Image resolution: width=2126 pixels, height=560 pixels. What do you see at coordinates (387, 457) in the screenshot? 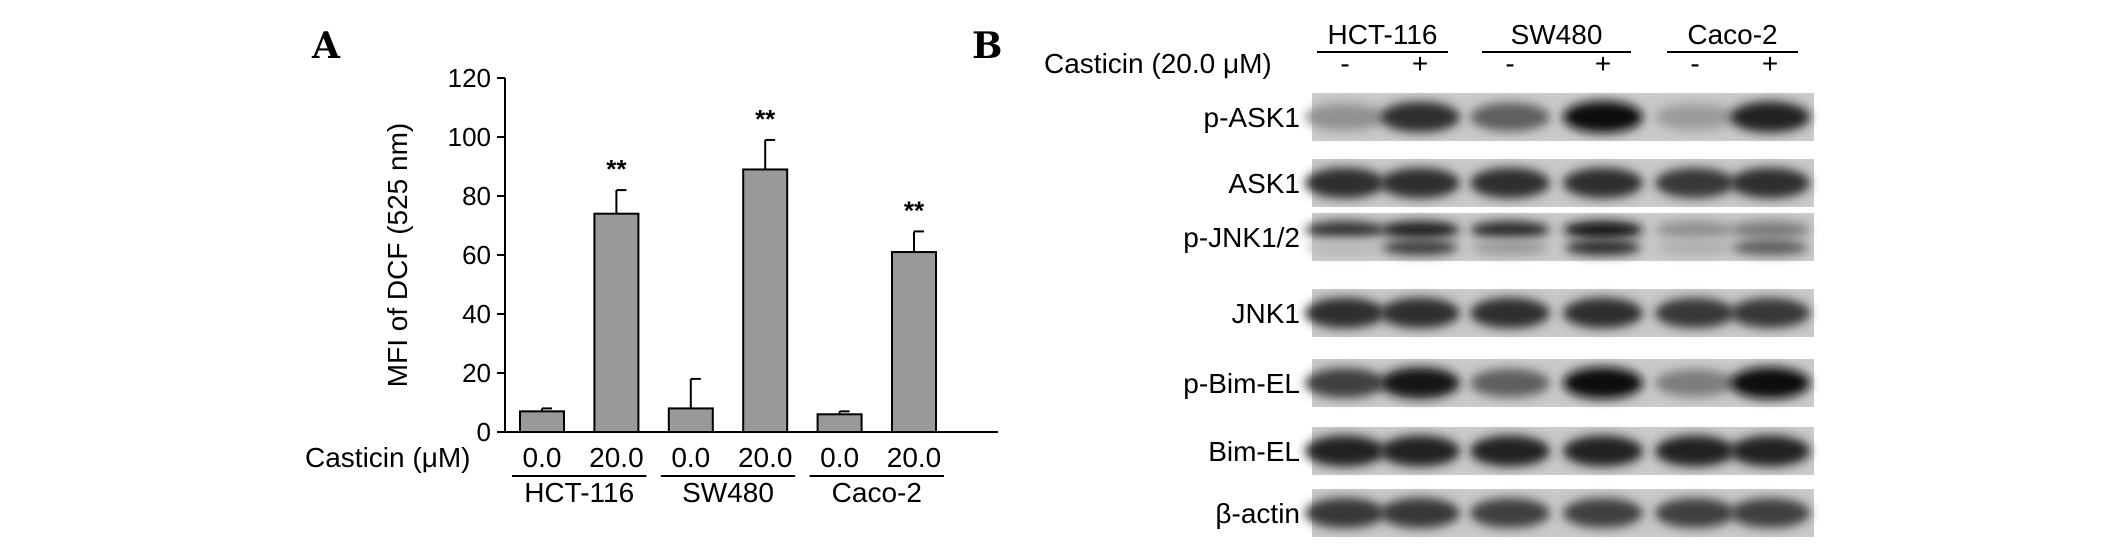
I see `casticin-dose-label: Casticin (μM)` at bounding box center [387, 457].